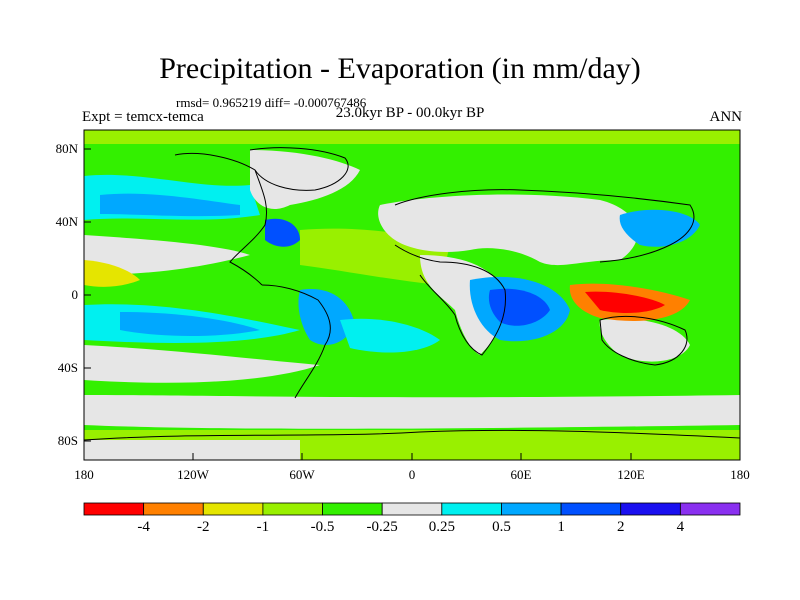 Image resolution: width=800 pixels, height=600 pixels. What do you see at coordinates (441, 527) in the screenshot?
I see `colorbar-label: 0.25` at bounding box center [441, 527].